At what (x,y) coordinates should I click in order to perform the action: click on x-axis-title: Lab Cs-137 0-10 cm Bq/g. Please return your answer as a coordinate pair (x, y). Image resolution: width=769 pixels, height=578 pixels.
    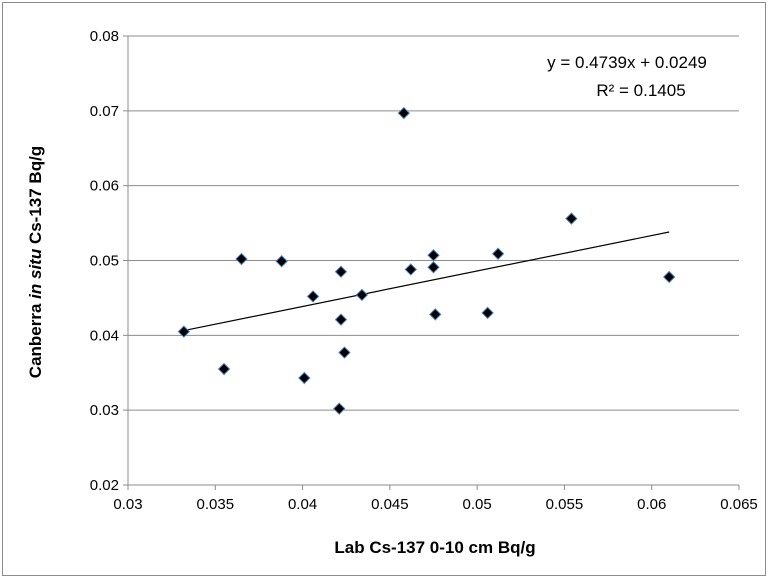
    Looking at the image, I should click on (434, 547).